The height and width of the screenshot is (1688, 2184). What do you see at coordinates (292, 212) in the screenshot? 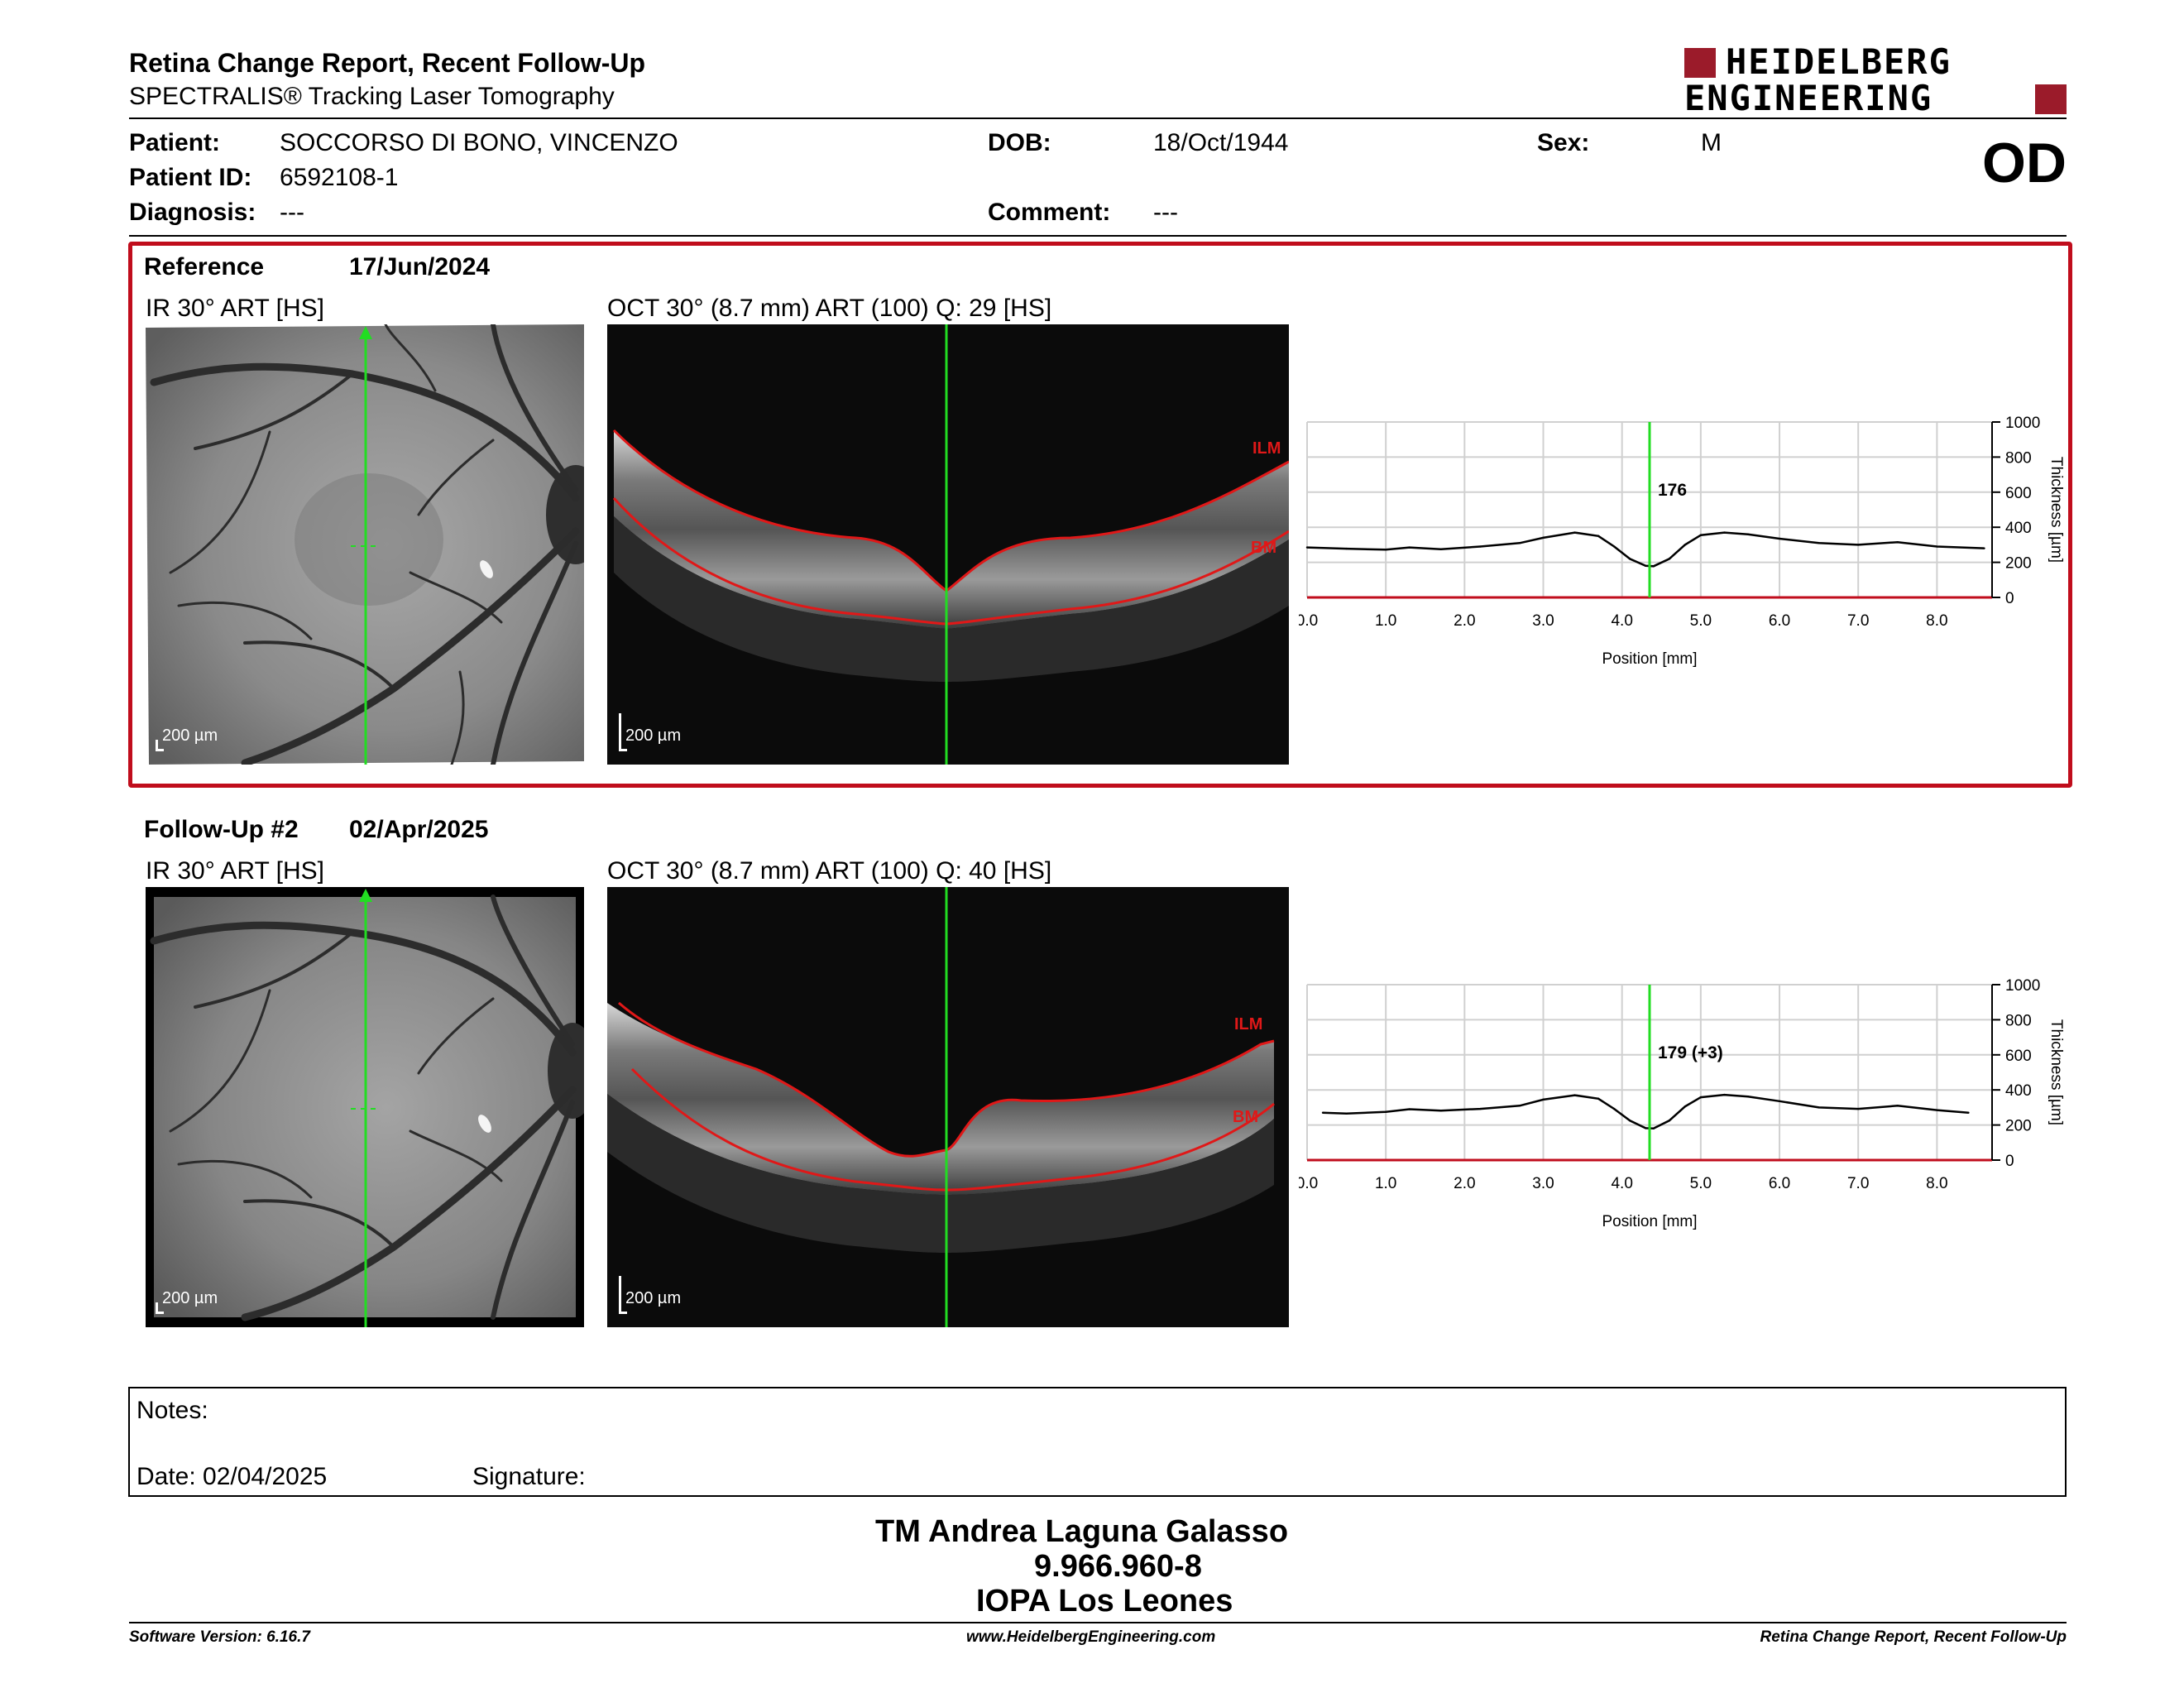
I see `diagnosis-value: ---` at bounding box center [292, 212].